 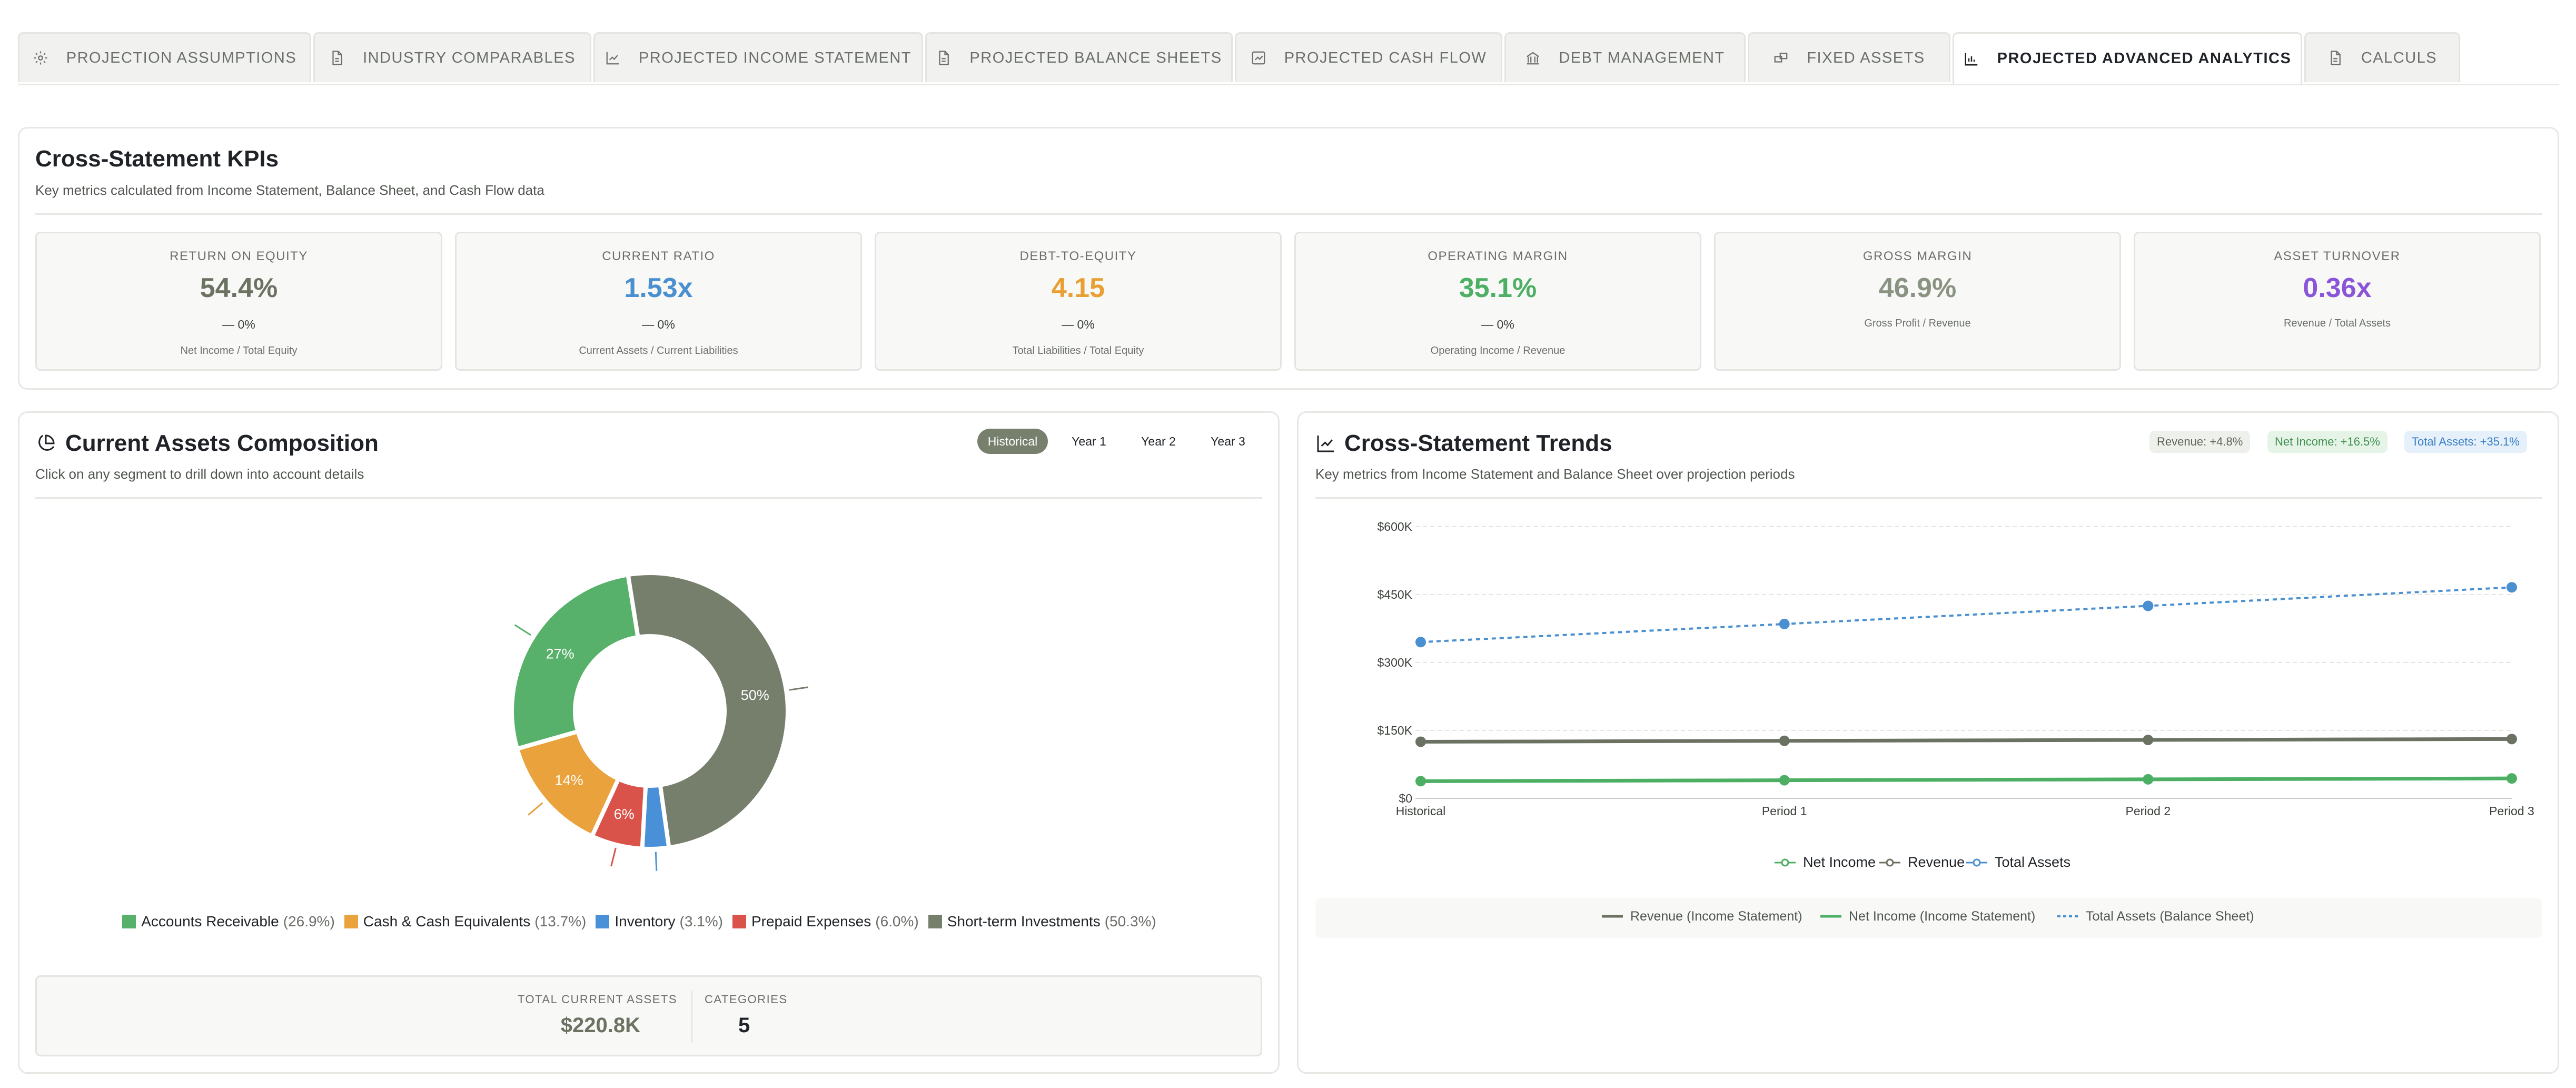 I want to click on tab-label: PROJECTED ADVANCED ANALYTICS, so click(x=2144, y=58).